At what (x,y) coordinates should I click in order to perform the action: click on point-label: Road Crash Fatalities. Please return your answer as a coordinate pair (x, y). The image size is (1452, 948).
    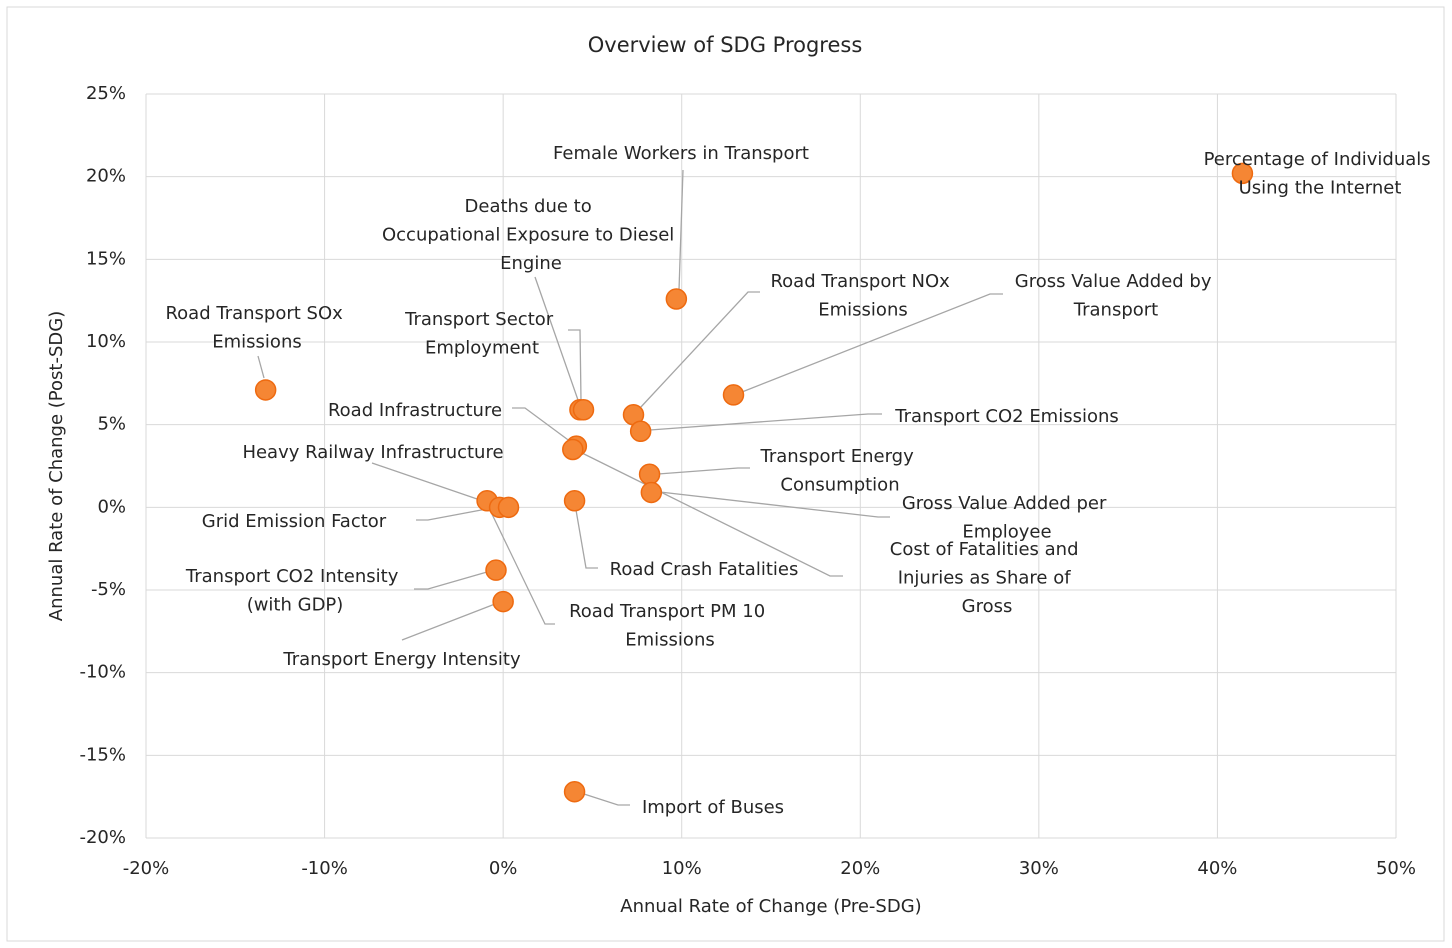
    Looking at the image, I should click on (704, 569).